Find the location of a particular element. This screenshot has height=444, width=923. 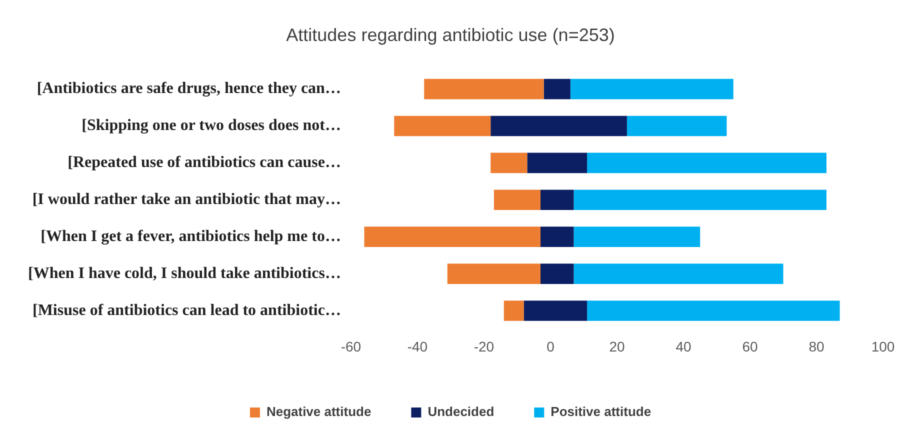

legend-label: Undecided is located at coordinates (461, 412).